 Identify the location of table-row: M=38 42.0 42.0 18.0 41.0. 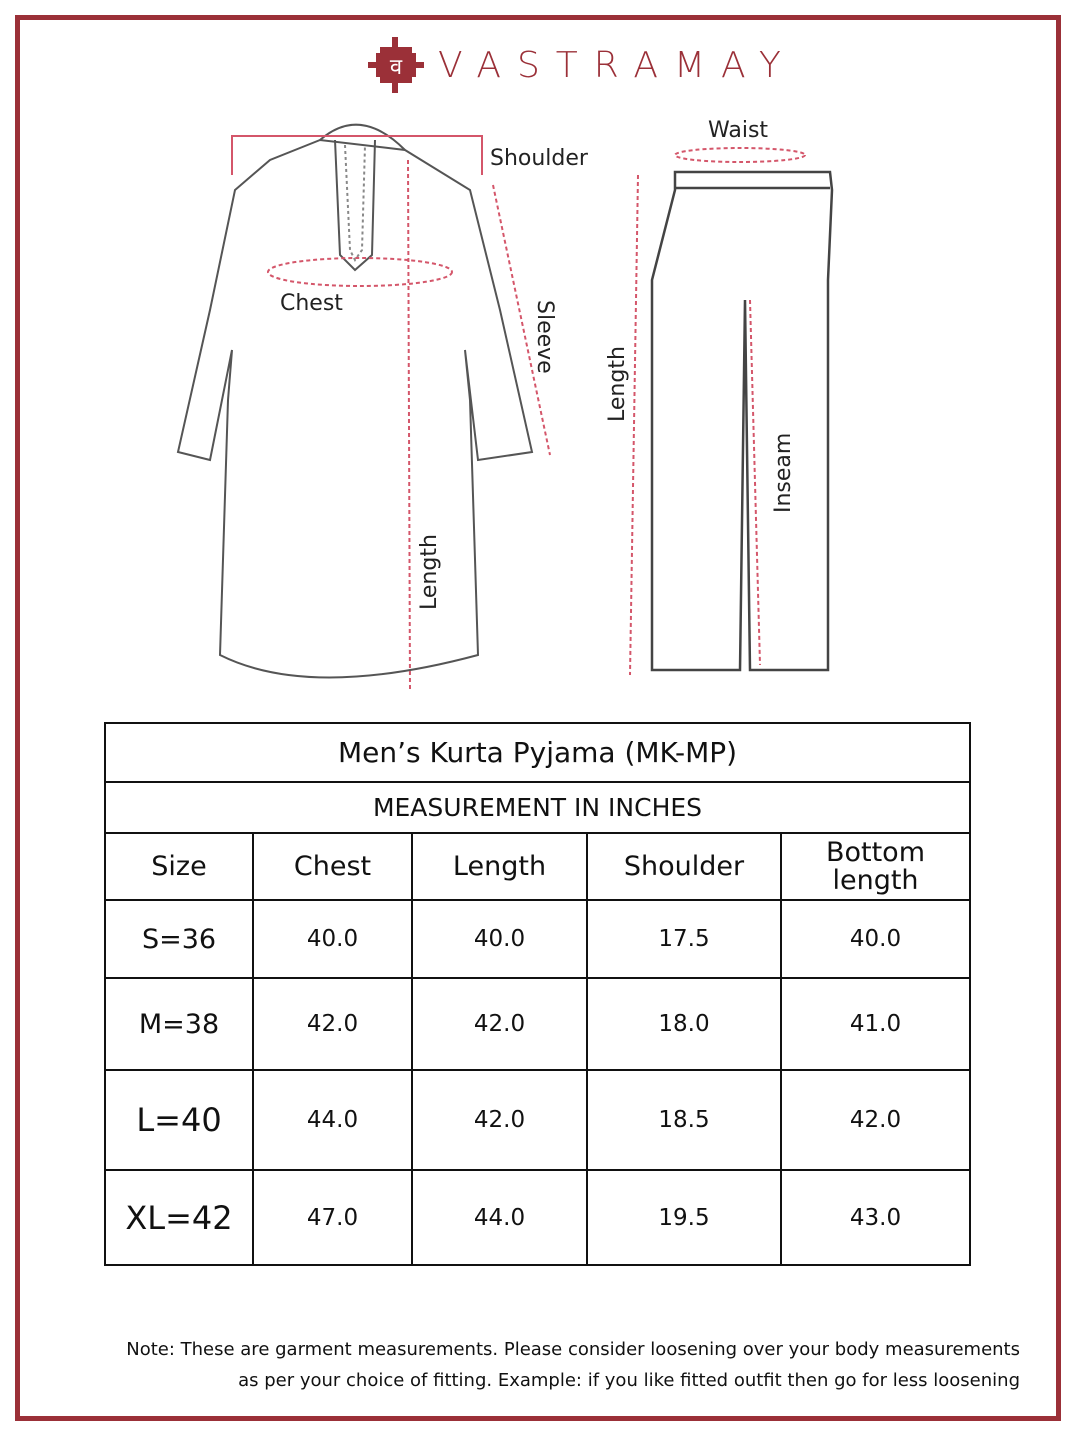
(537, 1024).